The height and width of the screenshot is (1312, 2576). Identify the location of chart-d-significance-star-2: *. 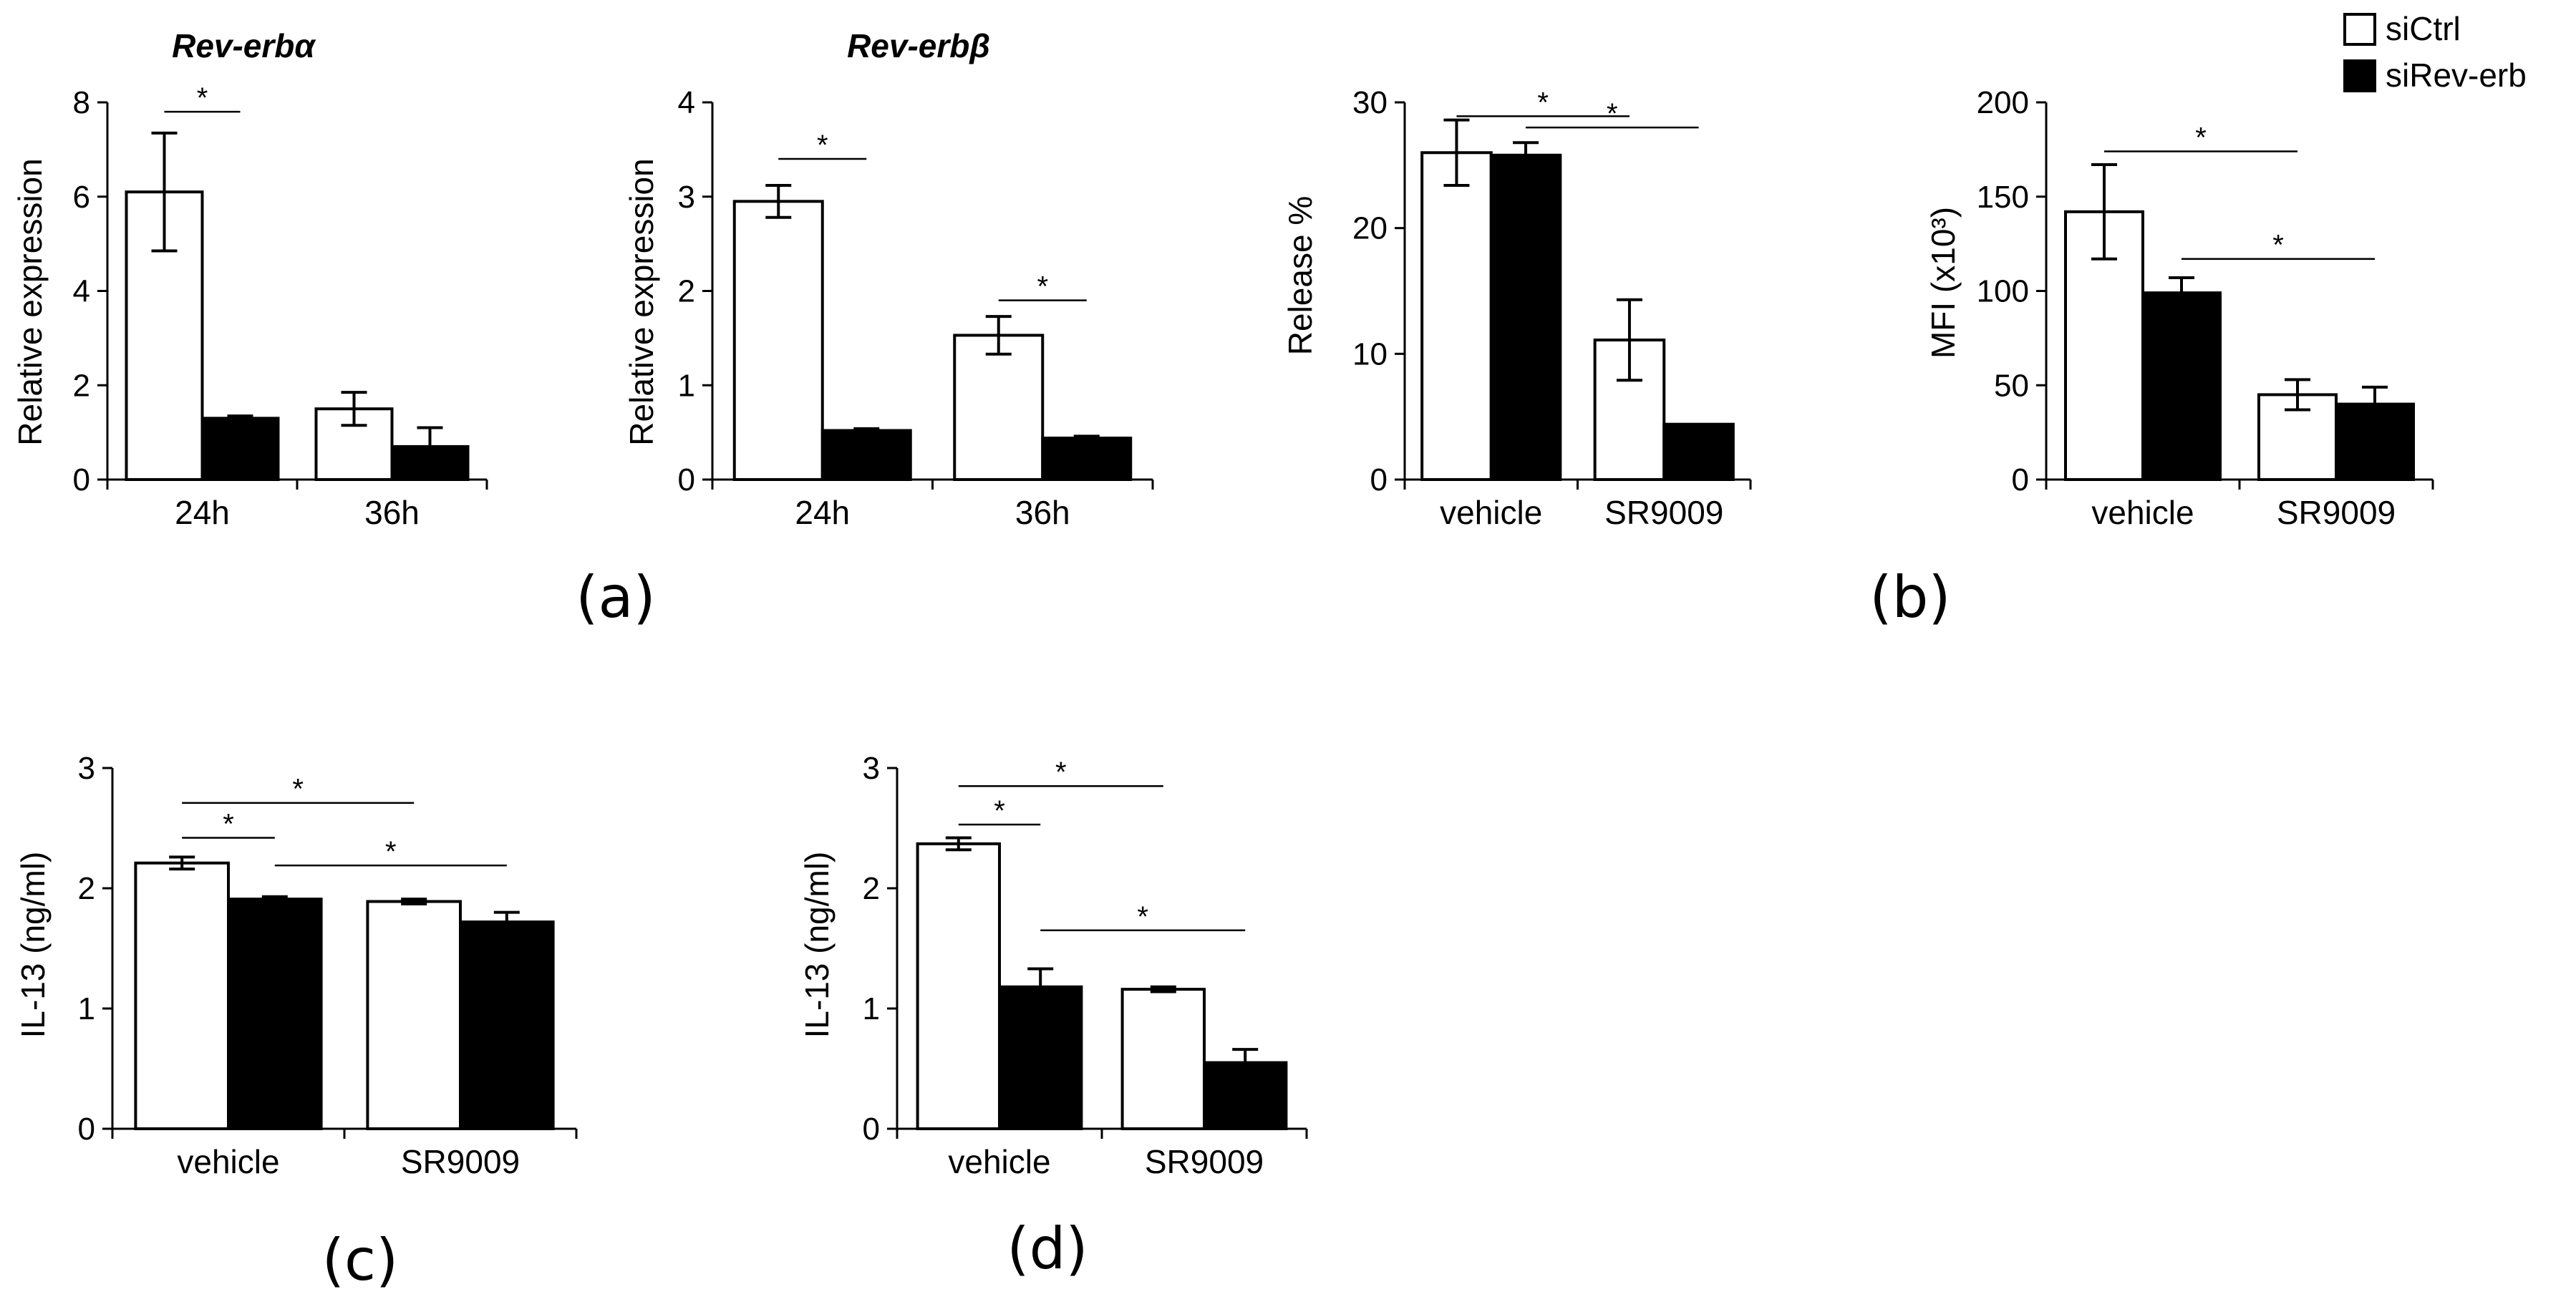
(1142, 917).